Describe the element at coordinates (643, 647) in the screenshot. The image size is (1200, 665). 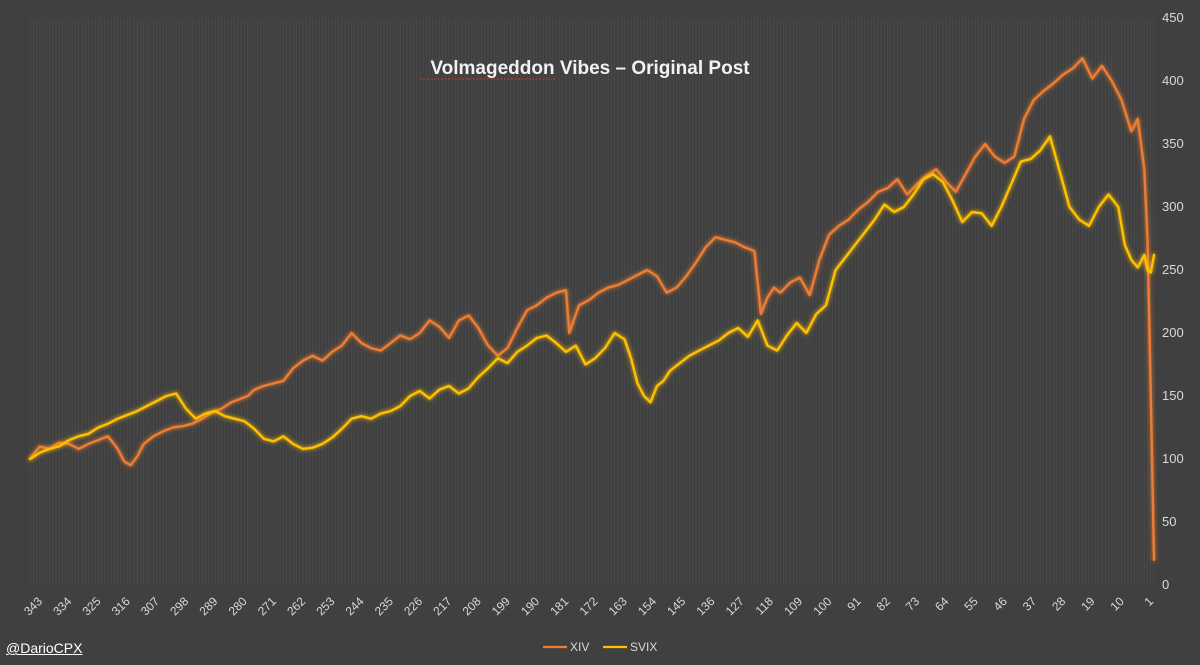
I see `legend-label-svix: SVIX` at that location.